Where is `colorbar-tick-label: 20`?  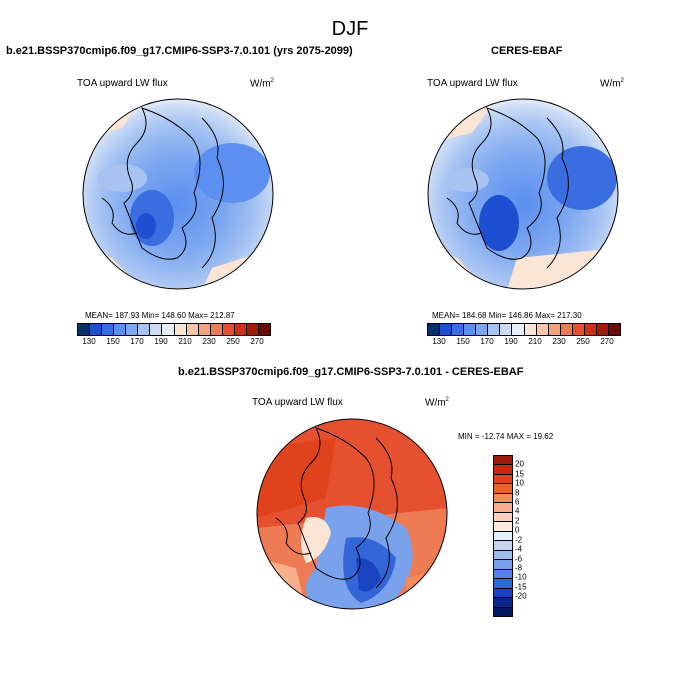 colorbar-tick-label: 20 is located at coordinates (519, 464).